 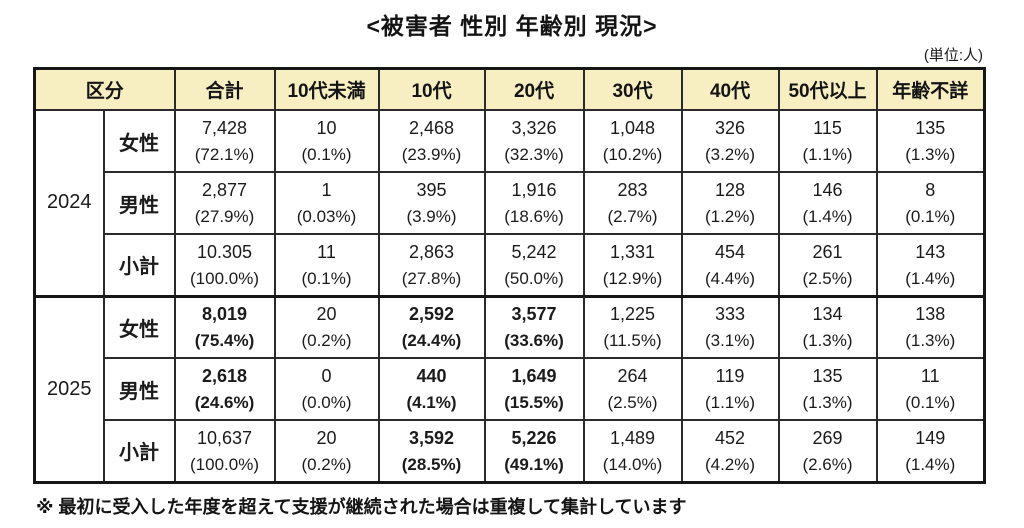 I want to click on data-cell-2024-2-1: 11 (0.1%), so click(x=326, y=265).